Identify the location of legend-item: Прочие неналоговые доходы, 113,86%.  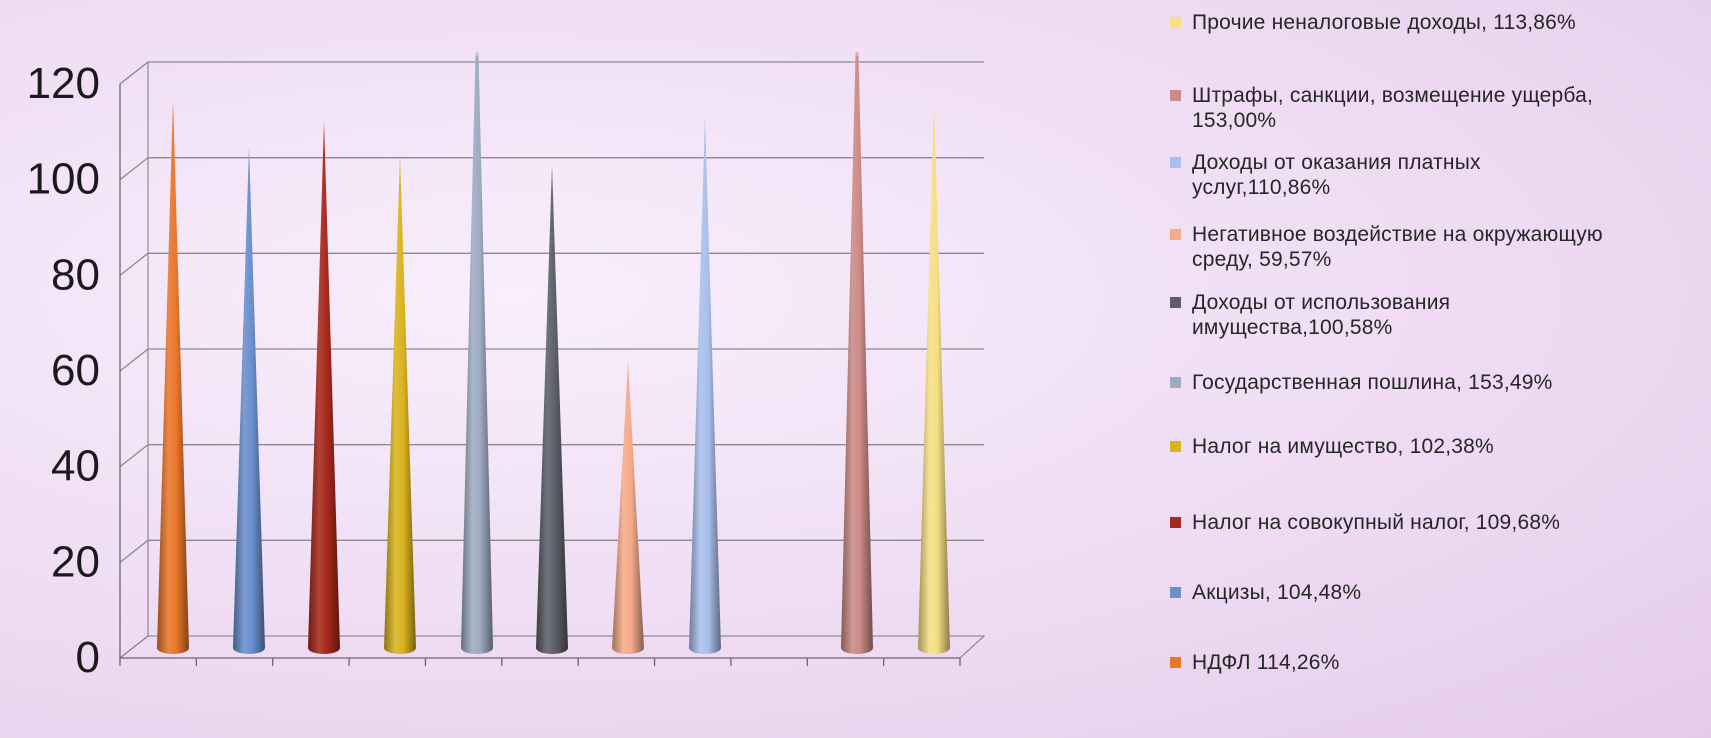
(1430, 22).